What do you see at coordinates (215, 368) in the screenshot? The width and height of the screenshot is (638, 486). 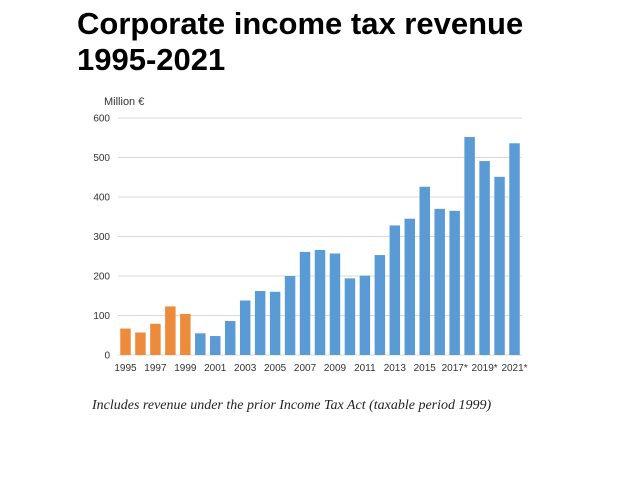 I see `x-tick-label: 2001` at bounding box center [215, 368].